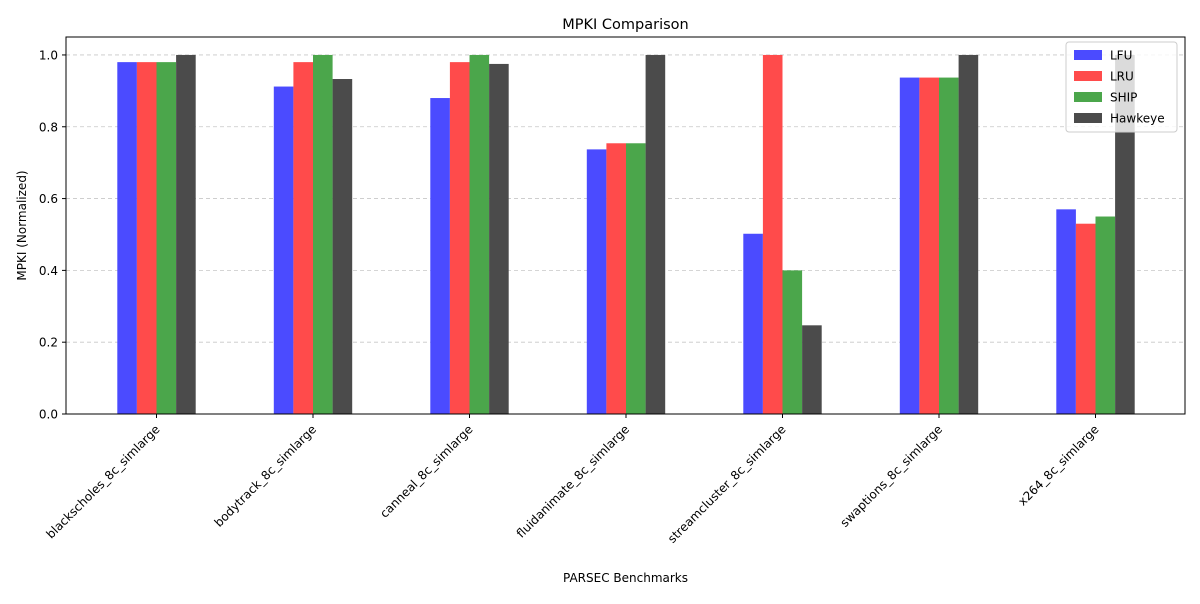 The height and width of the screenshot is (604, 1200). I want to click on x-tick-label: swaptions_8c_simlarge, so click(891, 476).